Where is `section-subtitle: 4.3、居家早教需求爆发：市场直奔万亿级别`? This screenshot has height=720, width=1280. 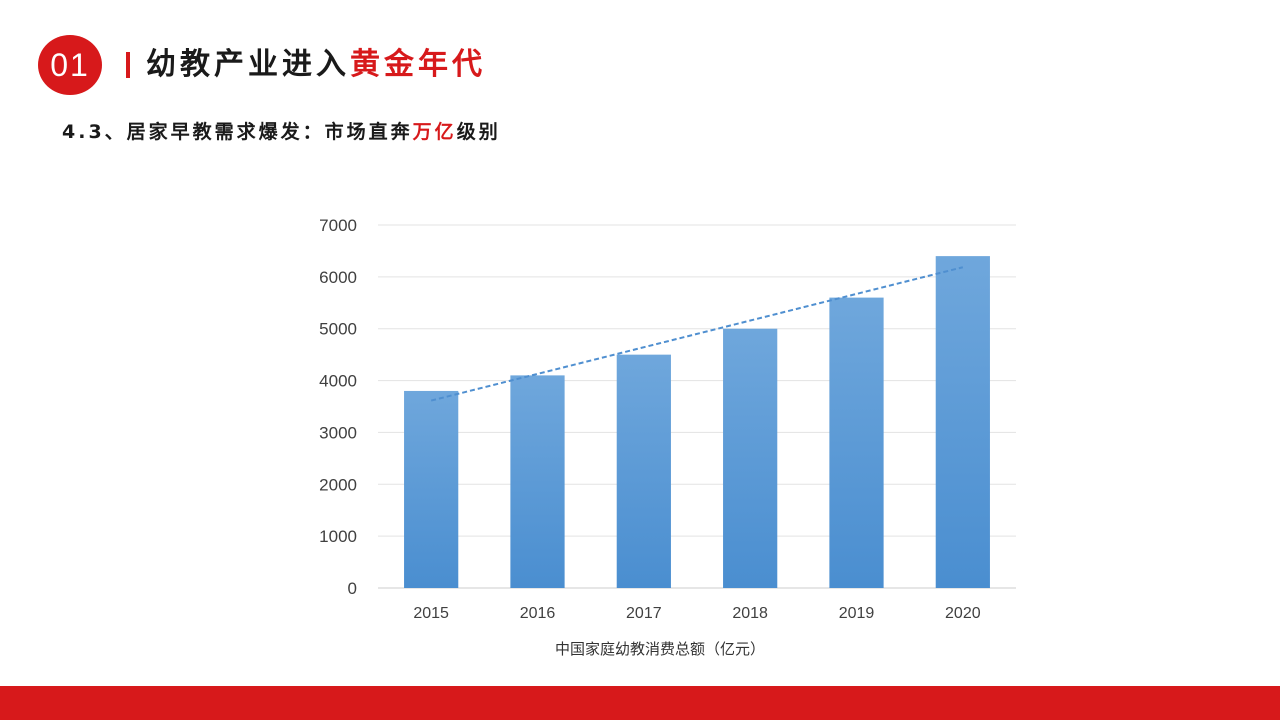
section-subtitle: 4.3、居家早教需求爆发：市场直奔万亿级别 is located at coordinates (281, 132).